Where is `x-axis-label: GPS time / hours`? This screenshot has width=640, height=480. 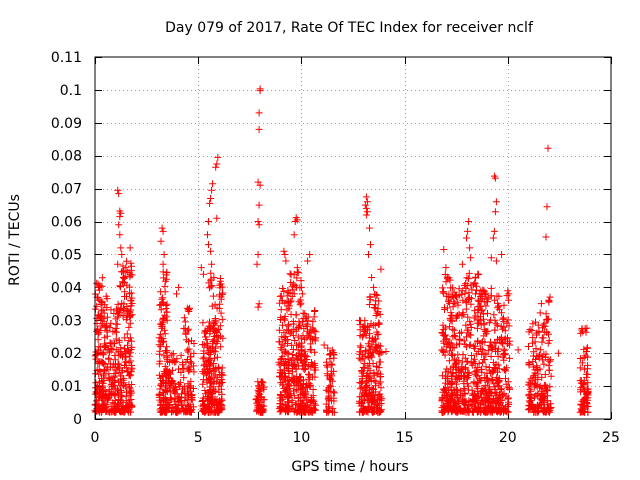
x-axis-label: GPS time / hours is located at coordinates (349, 467).